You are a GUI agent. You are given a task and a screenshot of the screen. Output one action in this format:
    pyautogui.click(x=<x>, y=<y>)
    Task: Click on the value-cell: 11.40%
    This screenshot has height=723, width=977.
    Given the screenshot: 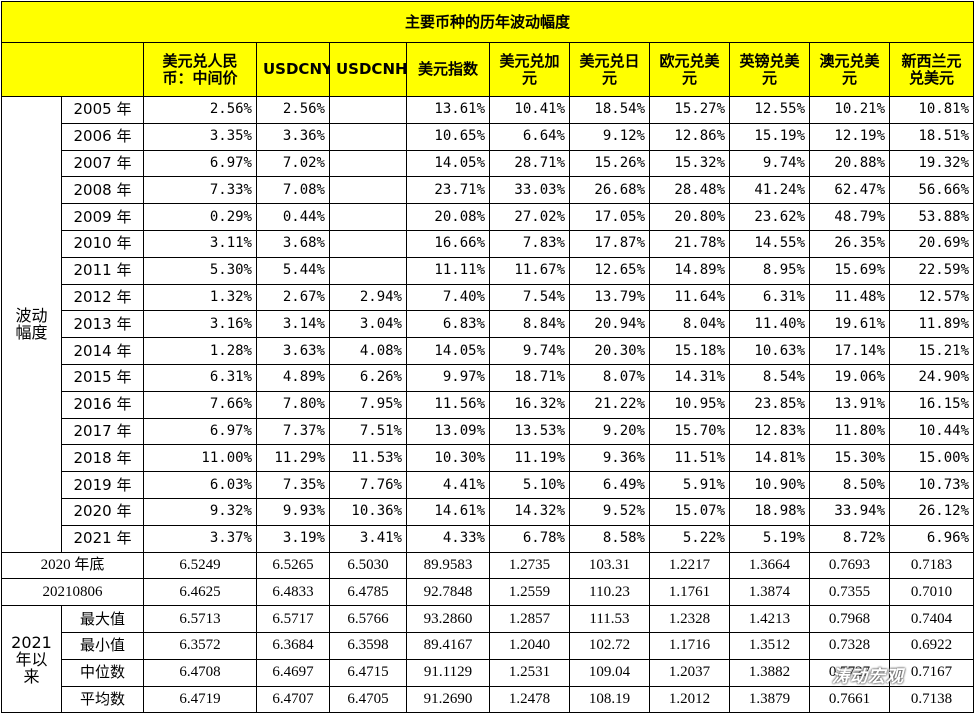 What is the action you would take?
    pyautogui.click(x=769, y=324)
    